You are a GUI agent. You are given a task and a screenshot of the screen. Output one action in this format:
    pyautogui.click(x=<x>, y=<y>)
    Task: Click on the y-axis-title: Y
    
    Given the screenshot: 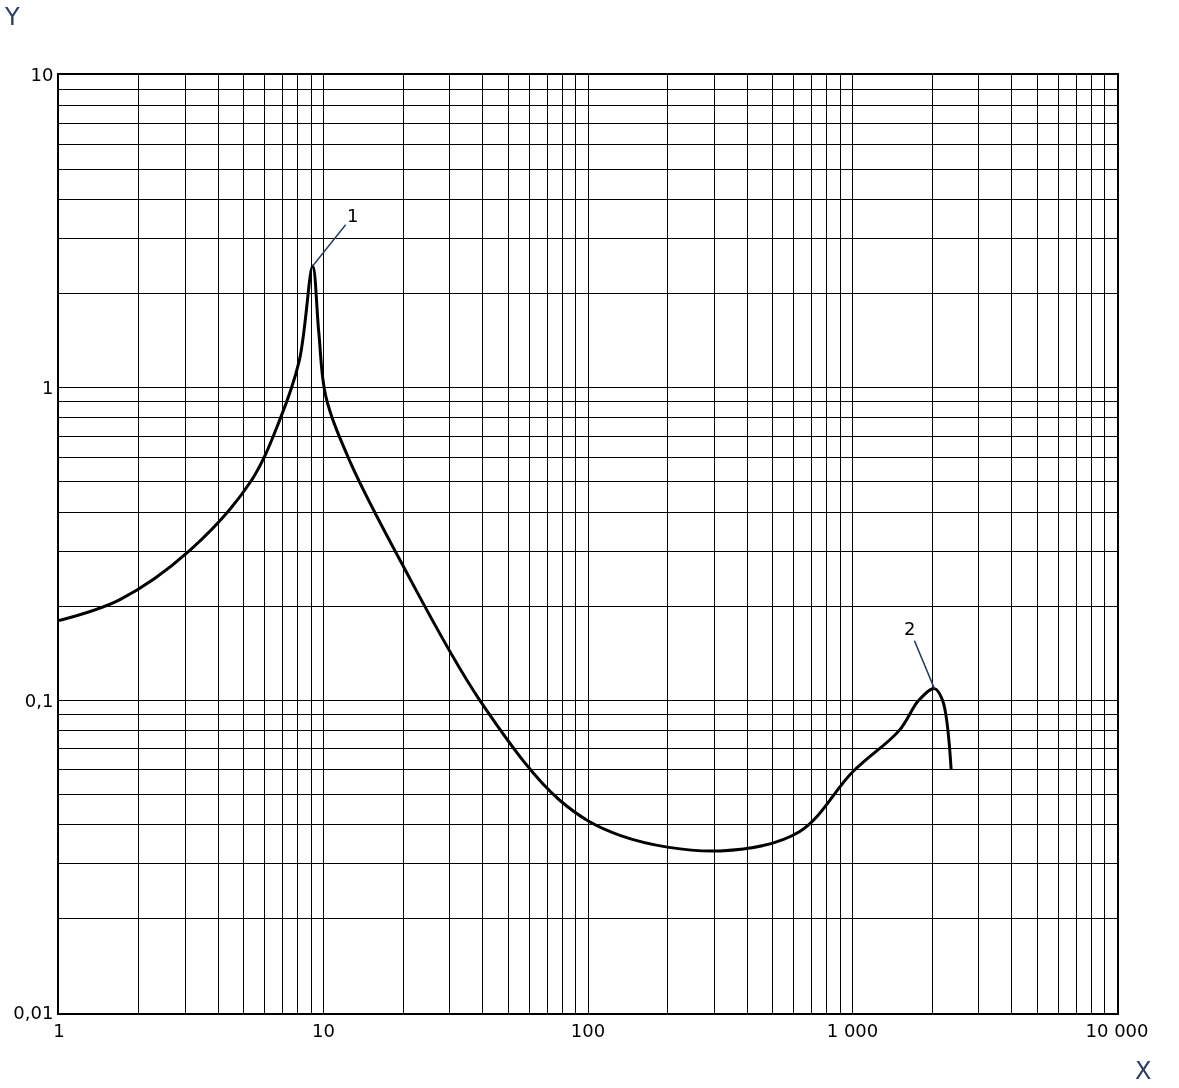 What is the action you would take?
    pyautogui.click(x=12, y=17)
    